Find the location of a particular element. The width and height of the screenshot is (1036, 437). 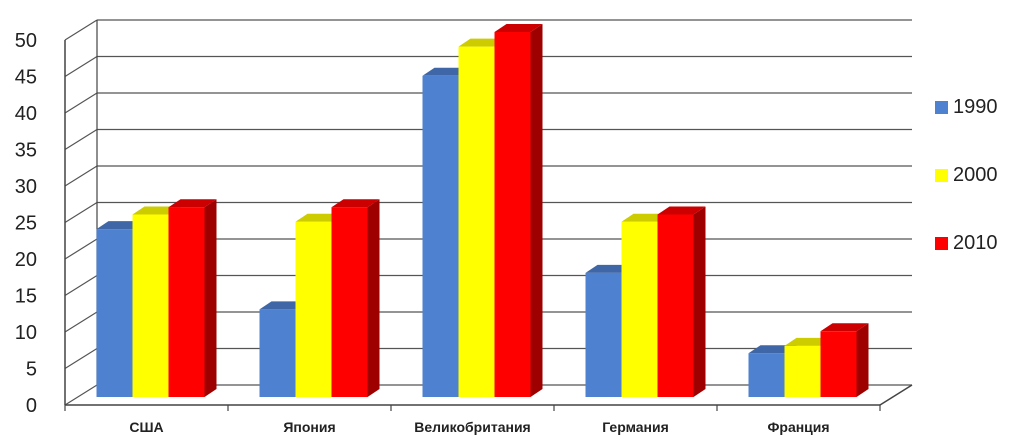

category-label: Франция is located at coordinates (798, 427).